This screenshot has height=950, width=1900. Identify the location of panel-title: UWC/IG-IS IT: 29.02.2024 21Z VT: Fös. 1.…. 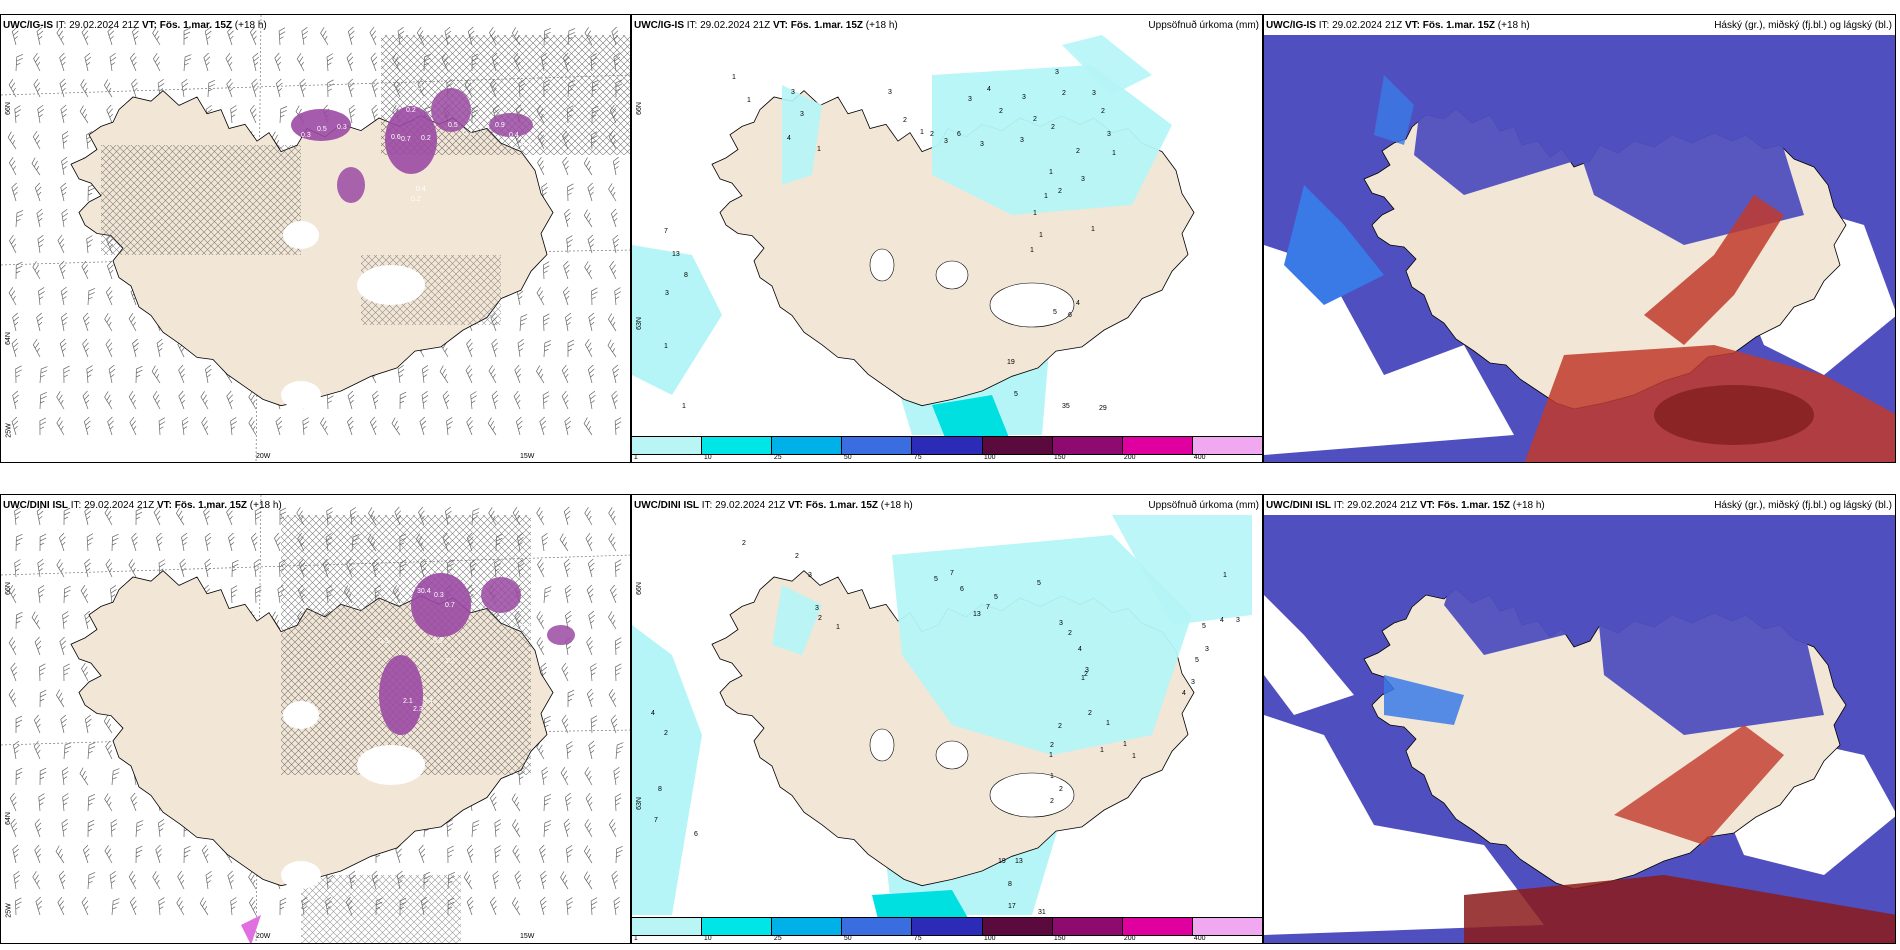
(1398, 25).